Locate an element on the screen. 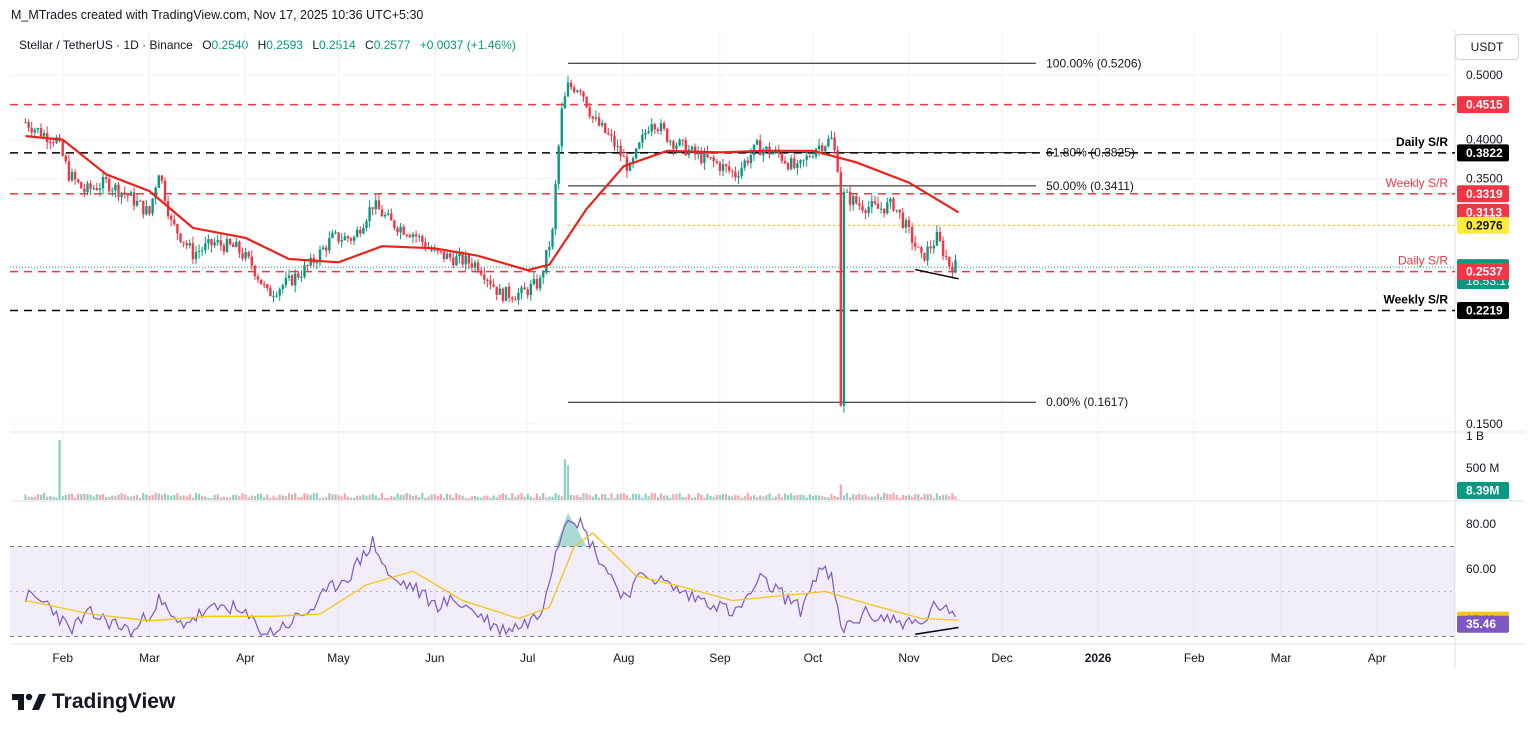  tradingview-logo: TradingView is located at coordinates (93, 702).